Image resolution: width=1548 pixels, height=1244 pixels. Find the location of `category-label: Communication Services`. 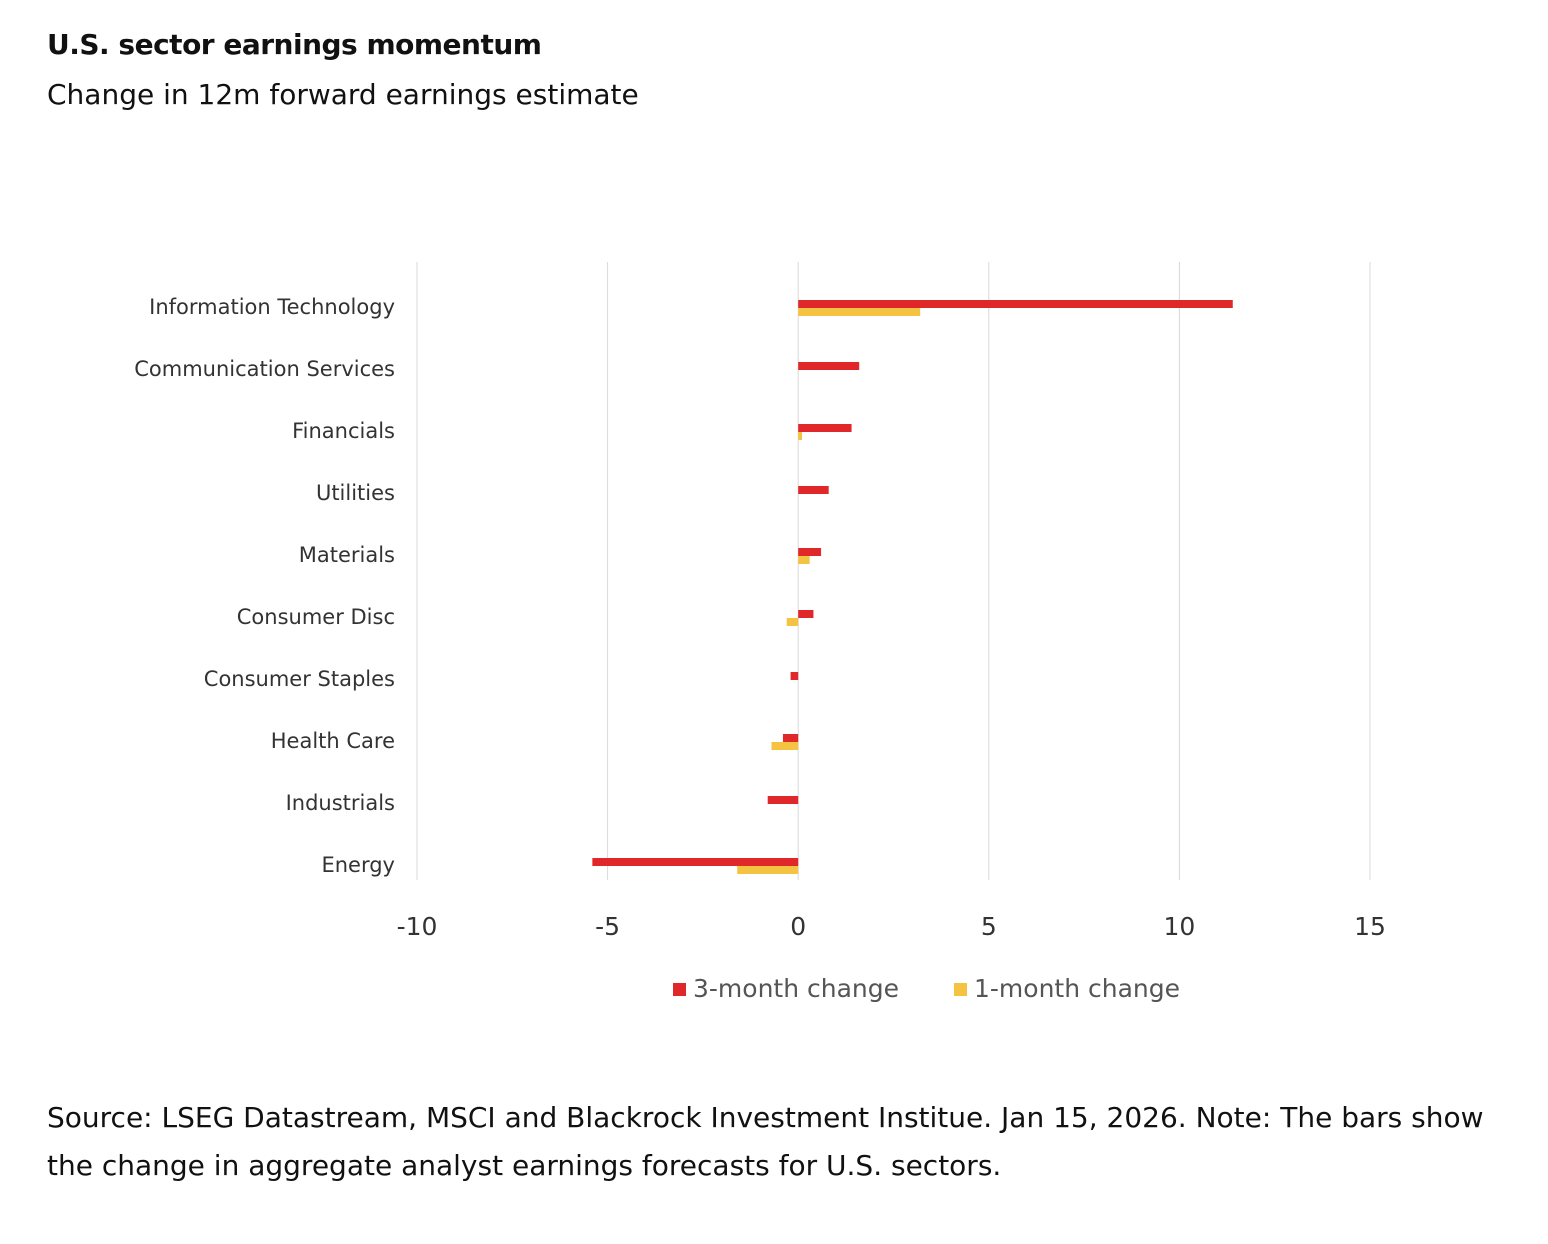

category-label: Communication Services is located at coordinates (264, 369).